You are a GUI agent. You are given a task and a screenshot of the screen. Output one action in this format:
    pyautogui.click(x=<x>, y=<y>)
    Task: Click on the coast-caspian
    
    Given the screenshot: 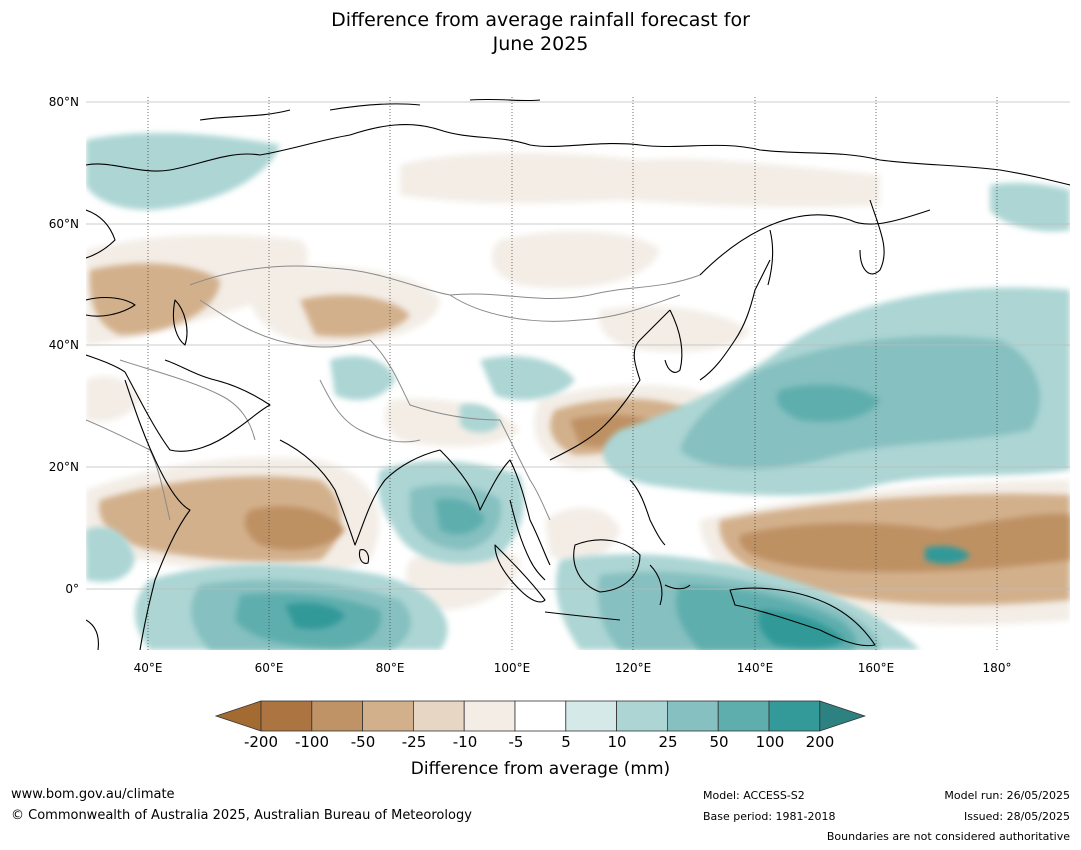 What is the action you would take?
    pyautogui.click(x=180, y=322)
    